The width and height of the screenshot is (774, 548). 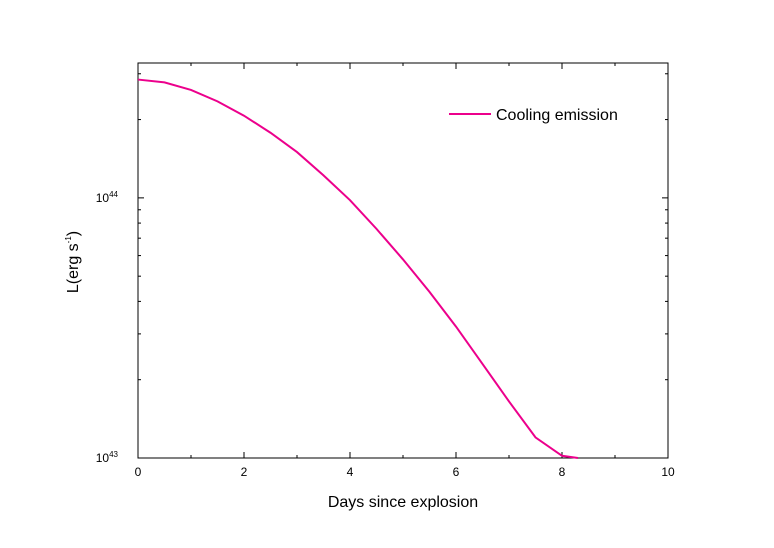 I want to click on x-tick-label: 10, so click(x=668, y=472).